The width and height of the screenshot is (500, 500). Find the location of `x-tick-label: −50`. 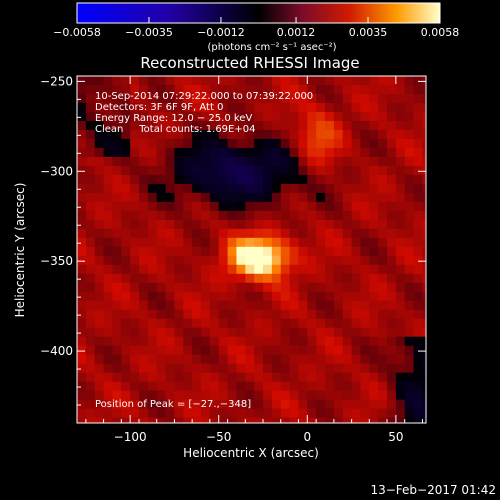

x-tick-label: −50 is located at coordinates (218, 437).